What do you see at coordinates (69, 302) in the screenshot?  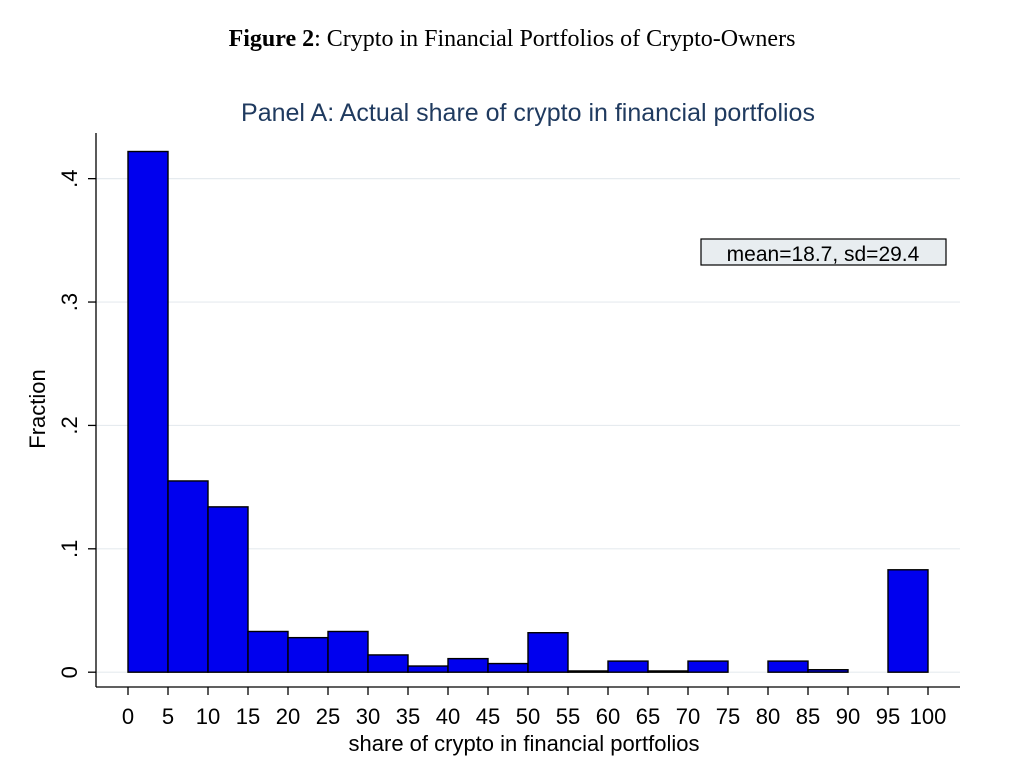 I see `y-tick-label: .3` at bounding box center [69, 302].